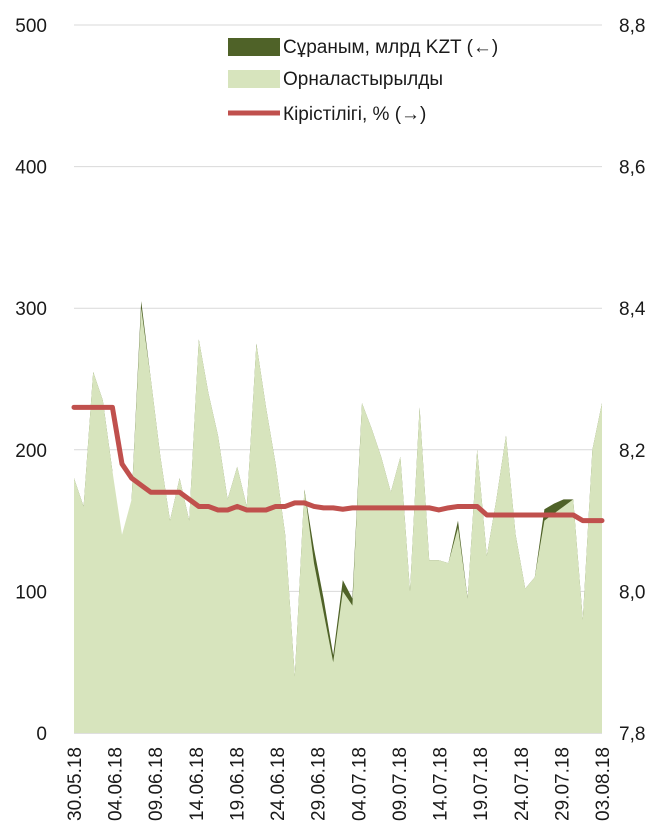 The width and height of the screenshot is (664, 838). I want to click on x-tick-label: 14.07.18, so click(441, 784).